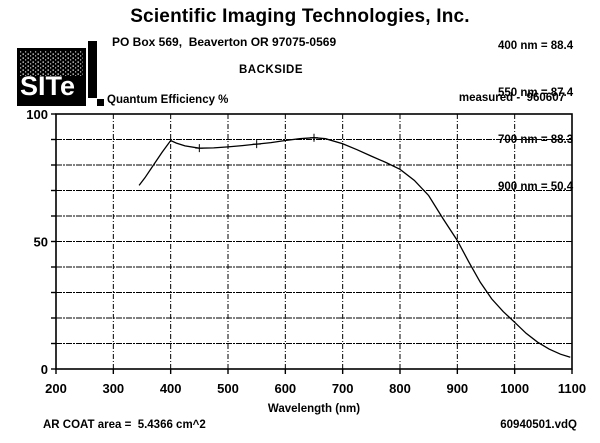 This screenshot has height=443, width=600. What do you see at coordinates (271, 70) in the screenshot?
I see `device-type-label: BACKSIDE` at bounding box center [271, 70].